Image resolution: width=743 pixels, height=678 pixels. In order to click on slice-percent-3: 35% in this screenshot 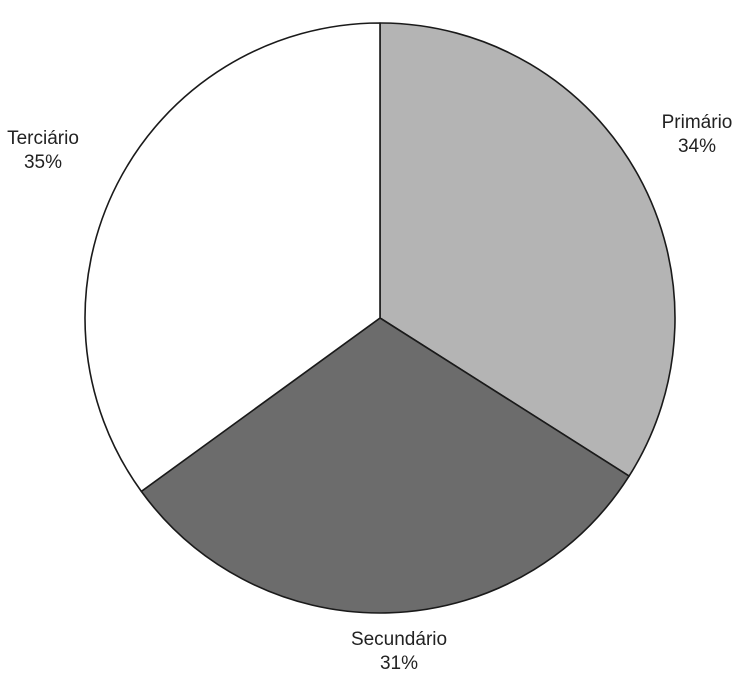, I will do `click(43, 162)`.